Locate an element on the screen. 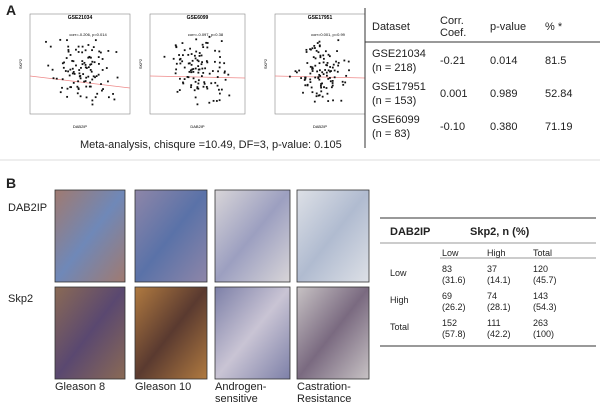  table-cell: 0.989 is located at coordinates (504, 94).